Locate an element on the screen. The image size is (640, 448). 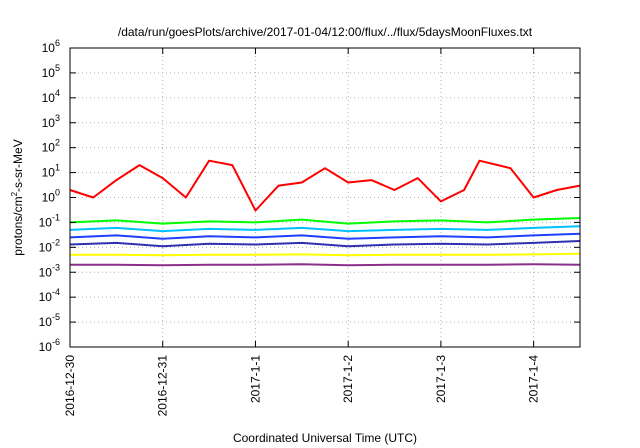
y-tick-label: 10³ is located at coordinates (51, 121).